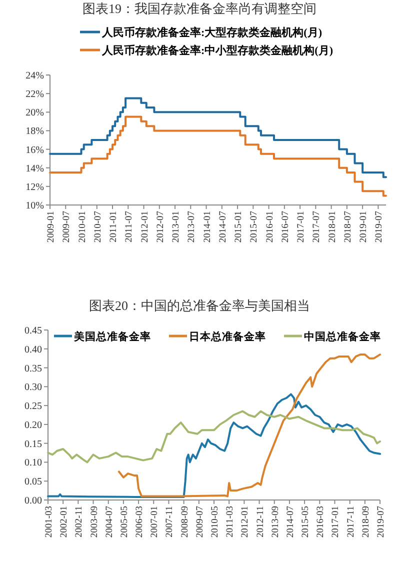 The image size is (399, 574). I want to click on y-tick-label: 22%, so click(35, 94).